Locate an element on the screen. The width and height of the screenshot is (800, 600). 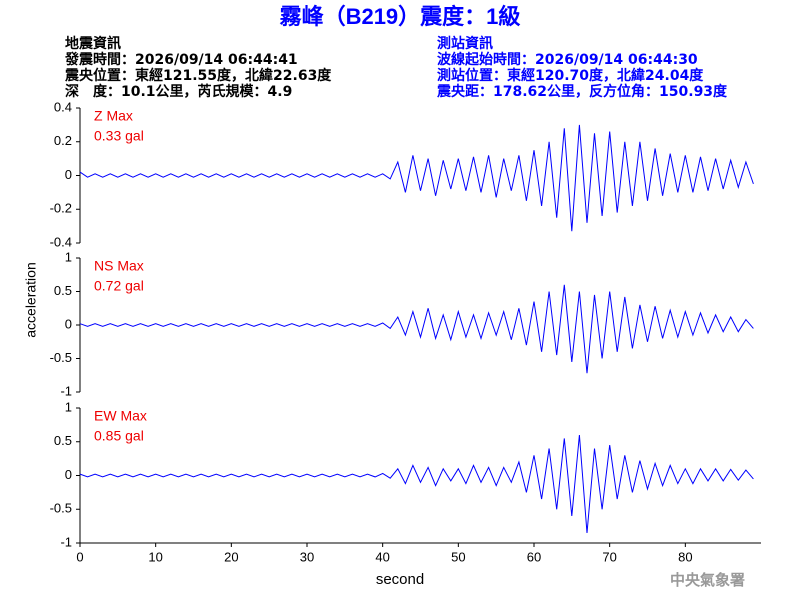
quake-info: 深 度：10.1公里，芮氏規模：4.9 is located at coordinates (178, 91).